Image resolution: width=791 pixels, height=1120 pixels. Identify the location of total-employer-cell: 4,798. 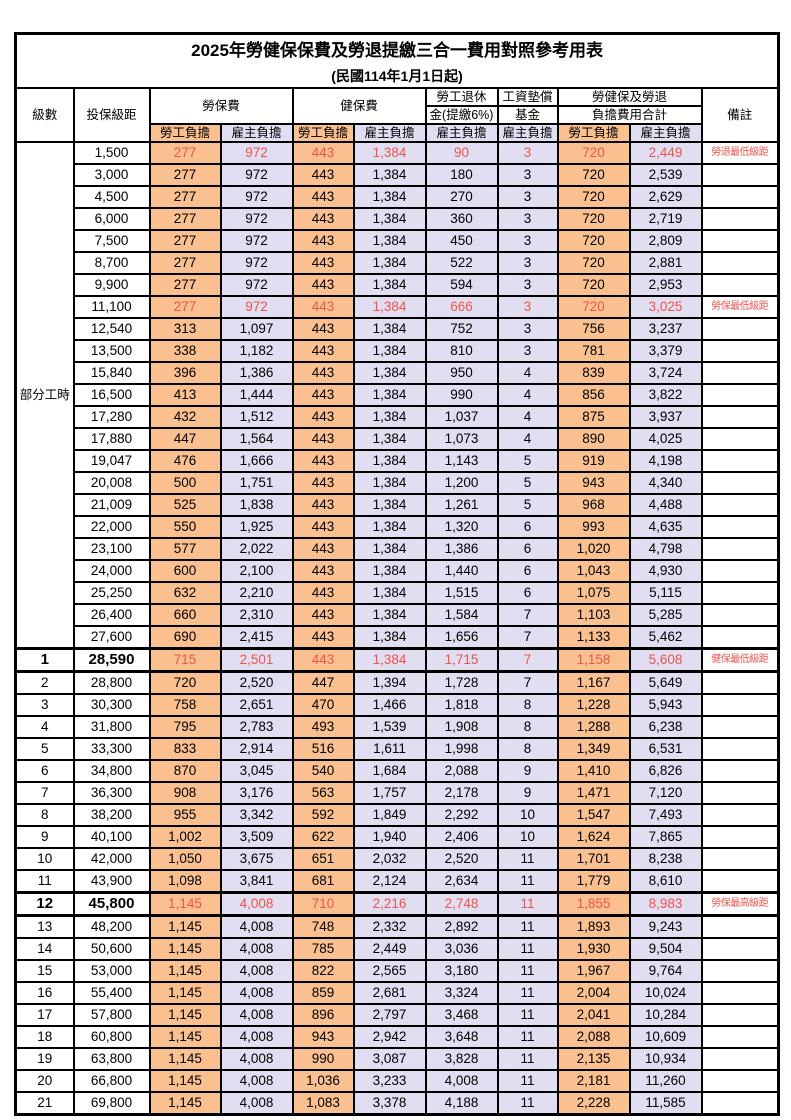
(665, 548).